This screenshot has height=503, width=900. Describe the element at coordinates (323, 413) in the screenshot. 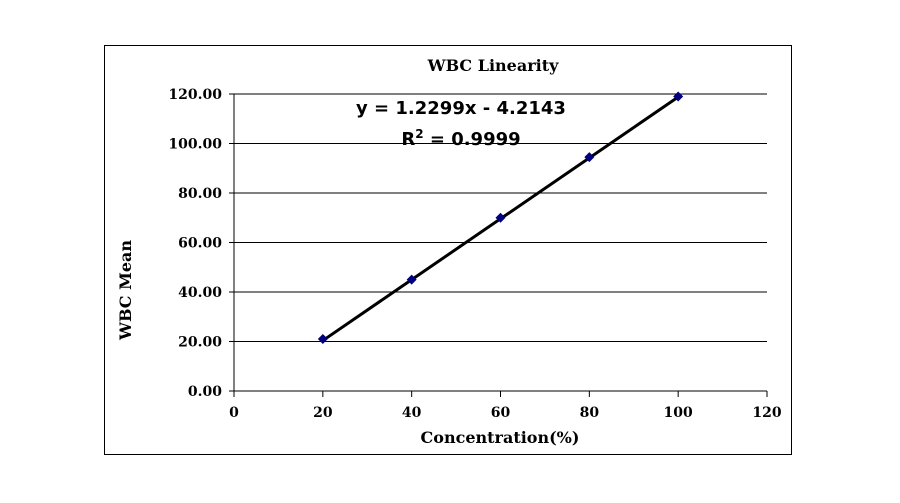

I see `x-tick-label: 20` at that location.